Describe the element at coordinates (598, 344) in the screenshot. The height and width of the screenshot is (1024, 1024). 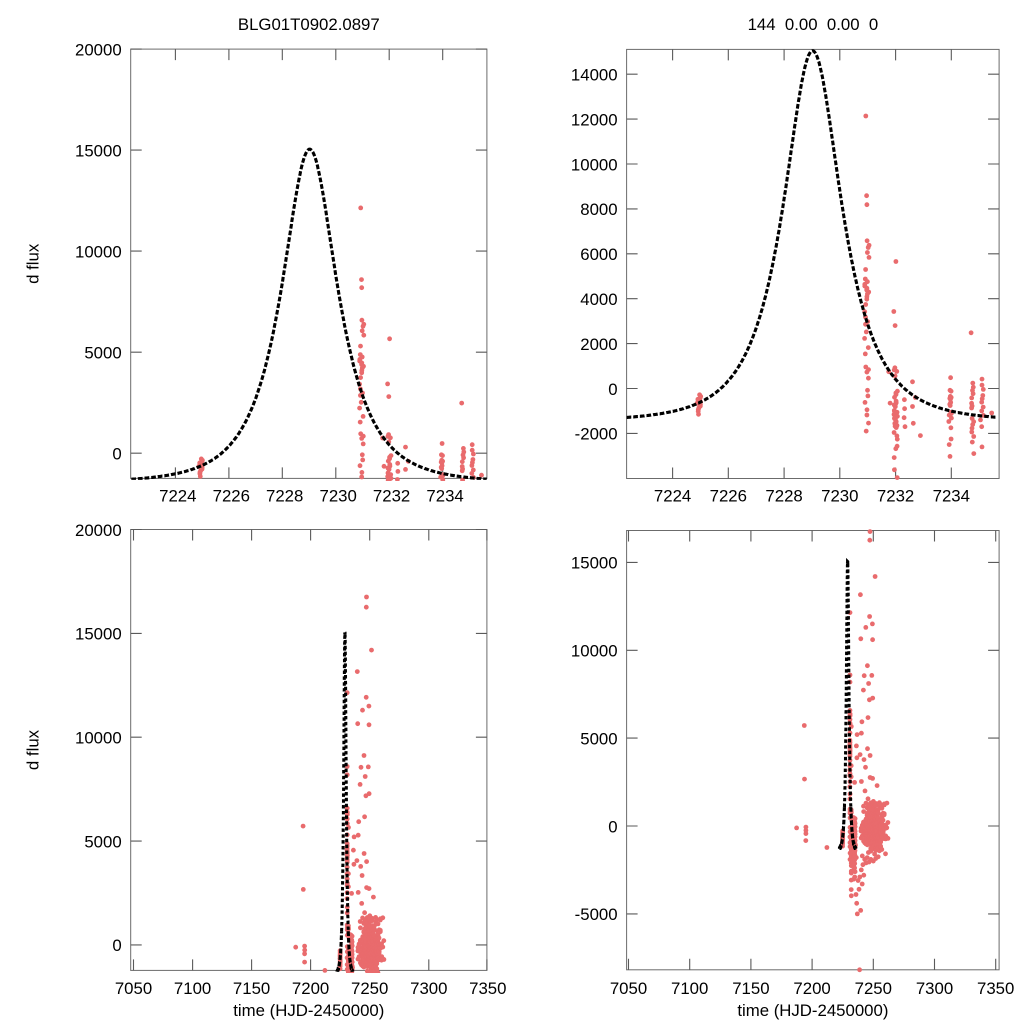
I see `svg-text: 2000` at that location.